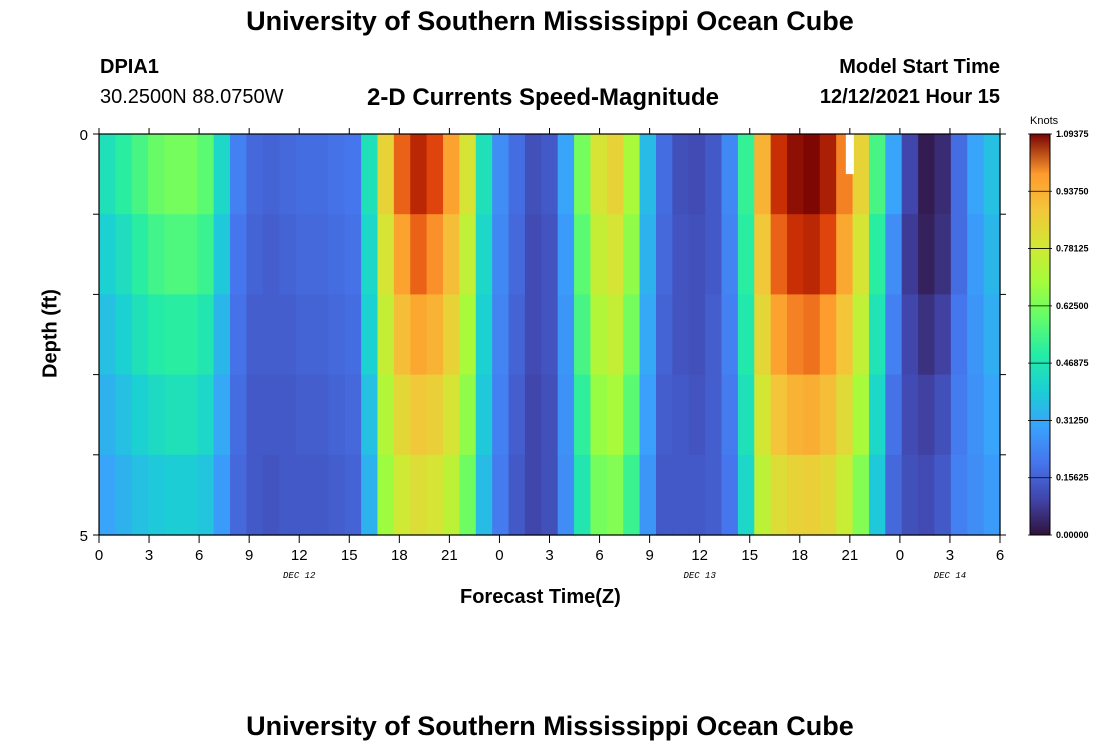  I want to click on colorbar-tick-label: 0.00000, so click(1072, 535).